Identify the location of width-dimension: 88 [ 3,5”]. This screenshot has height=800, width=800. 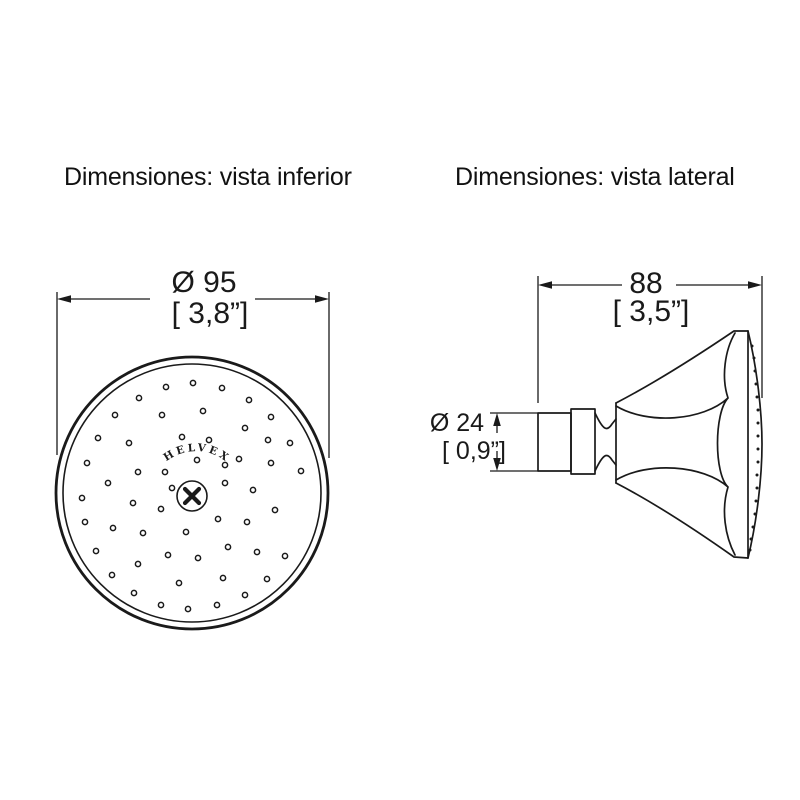
(650, 335).